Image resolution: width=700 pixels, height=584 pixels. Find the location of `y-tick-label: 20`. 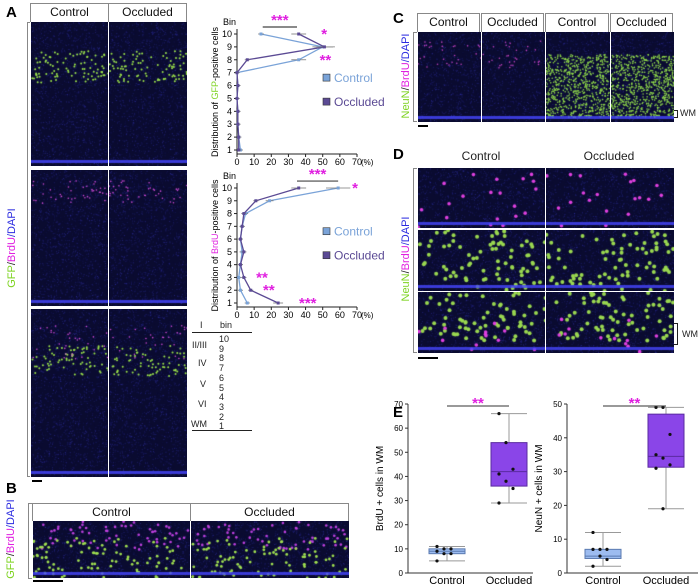

y-tick-label: 20 is located at coordinates (398, 525).